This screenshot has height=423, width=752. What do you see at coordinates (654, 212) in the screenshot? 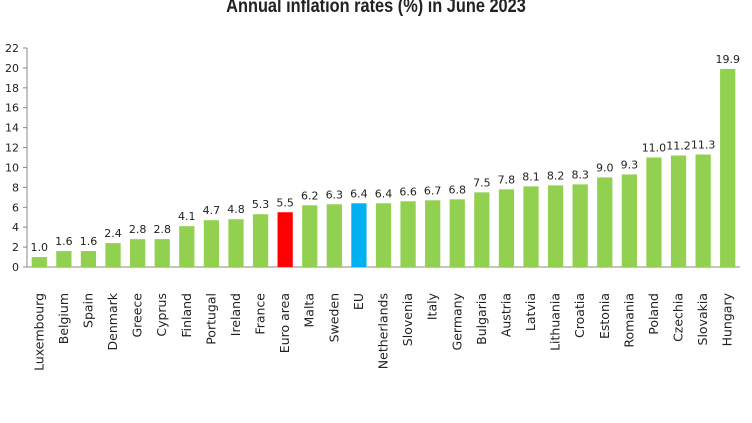
I see `bar-poland` at bounding box center [654, 212].